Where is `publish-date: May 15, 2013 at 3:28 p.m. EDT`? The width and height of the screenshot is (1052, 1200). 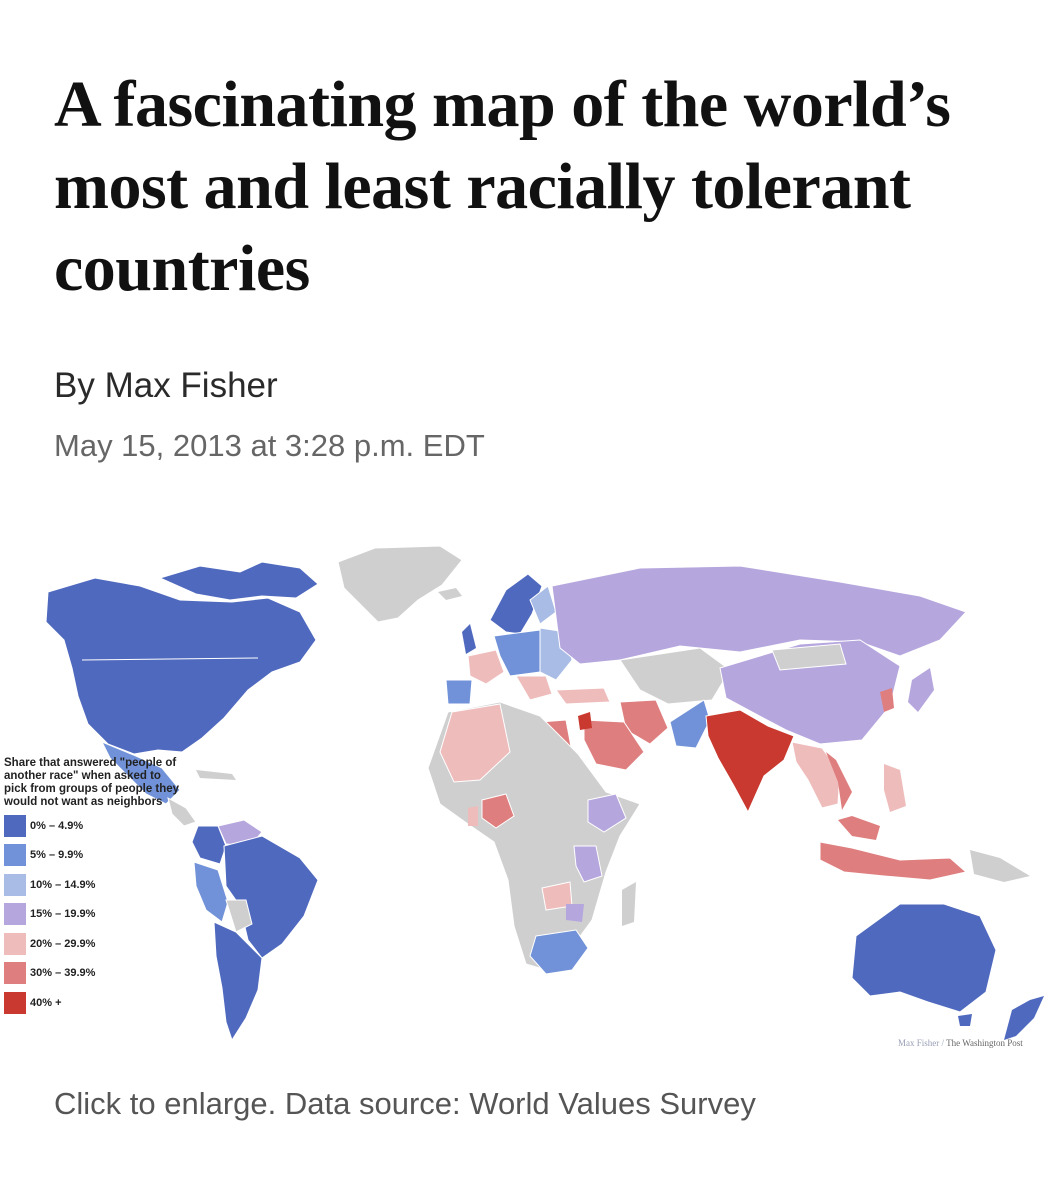 publish-date: May 15, 2013 at 3:28 p.m. EDT is located at coordinates (269, 445).